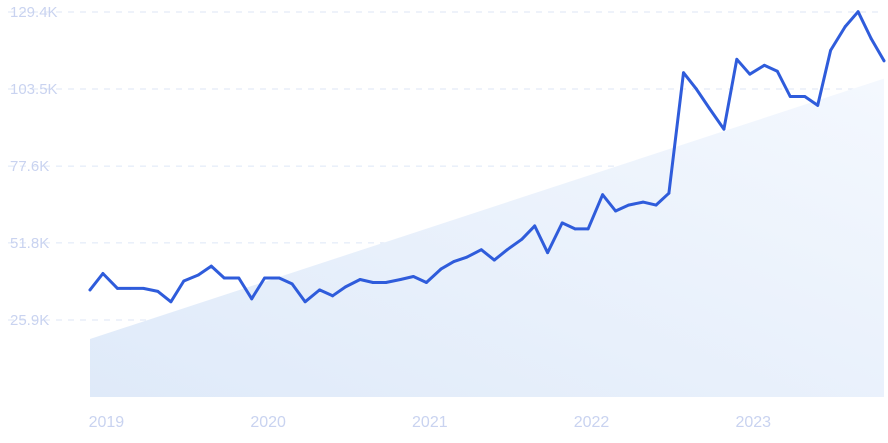 Image resolution: width=888 pixels, height=443 pixels. I want to click on x-axis-ticks: 2019 2020 2021 2022 2023, so click(430, 422).